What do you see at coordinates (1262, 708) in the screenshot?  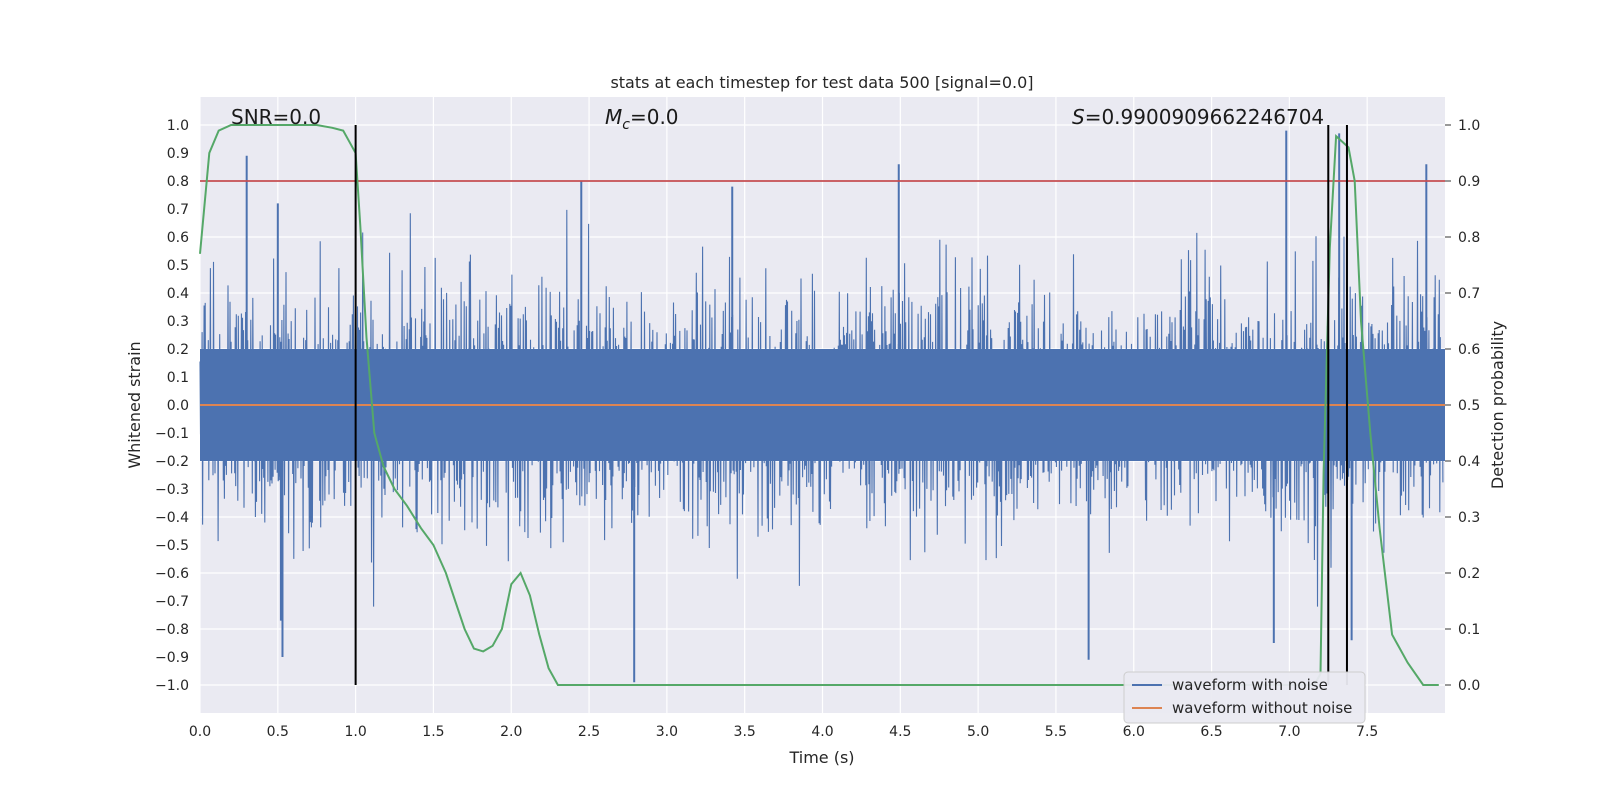 I see `legend-label-clean: waveform without noise` at bounding box center [1262, 708].